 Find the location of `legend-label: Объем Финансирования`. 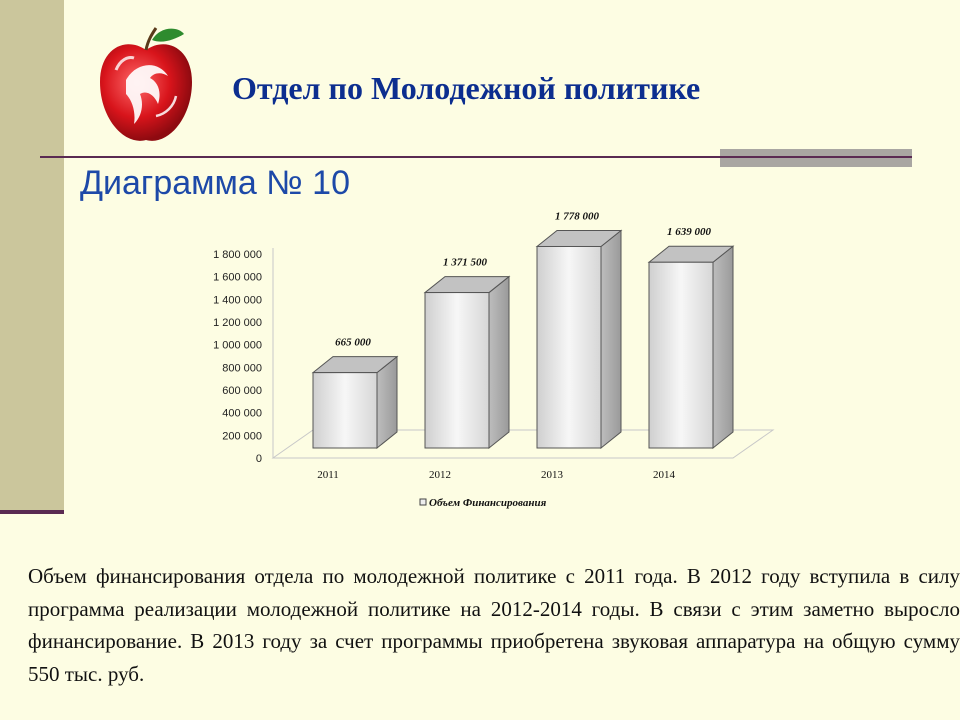

legend-label: Объем Финансирования is located at coordinates (488, 503).